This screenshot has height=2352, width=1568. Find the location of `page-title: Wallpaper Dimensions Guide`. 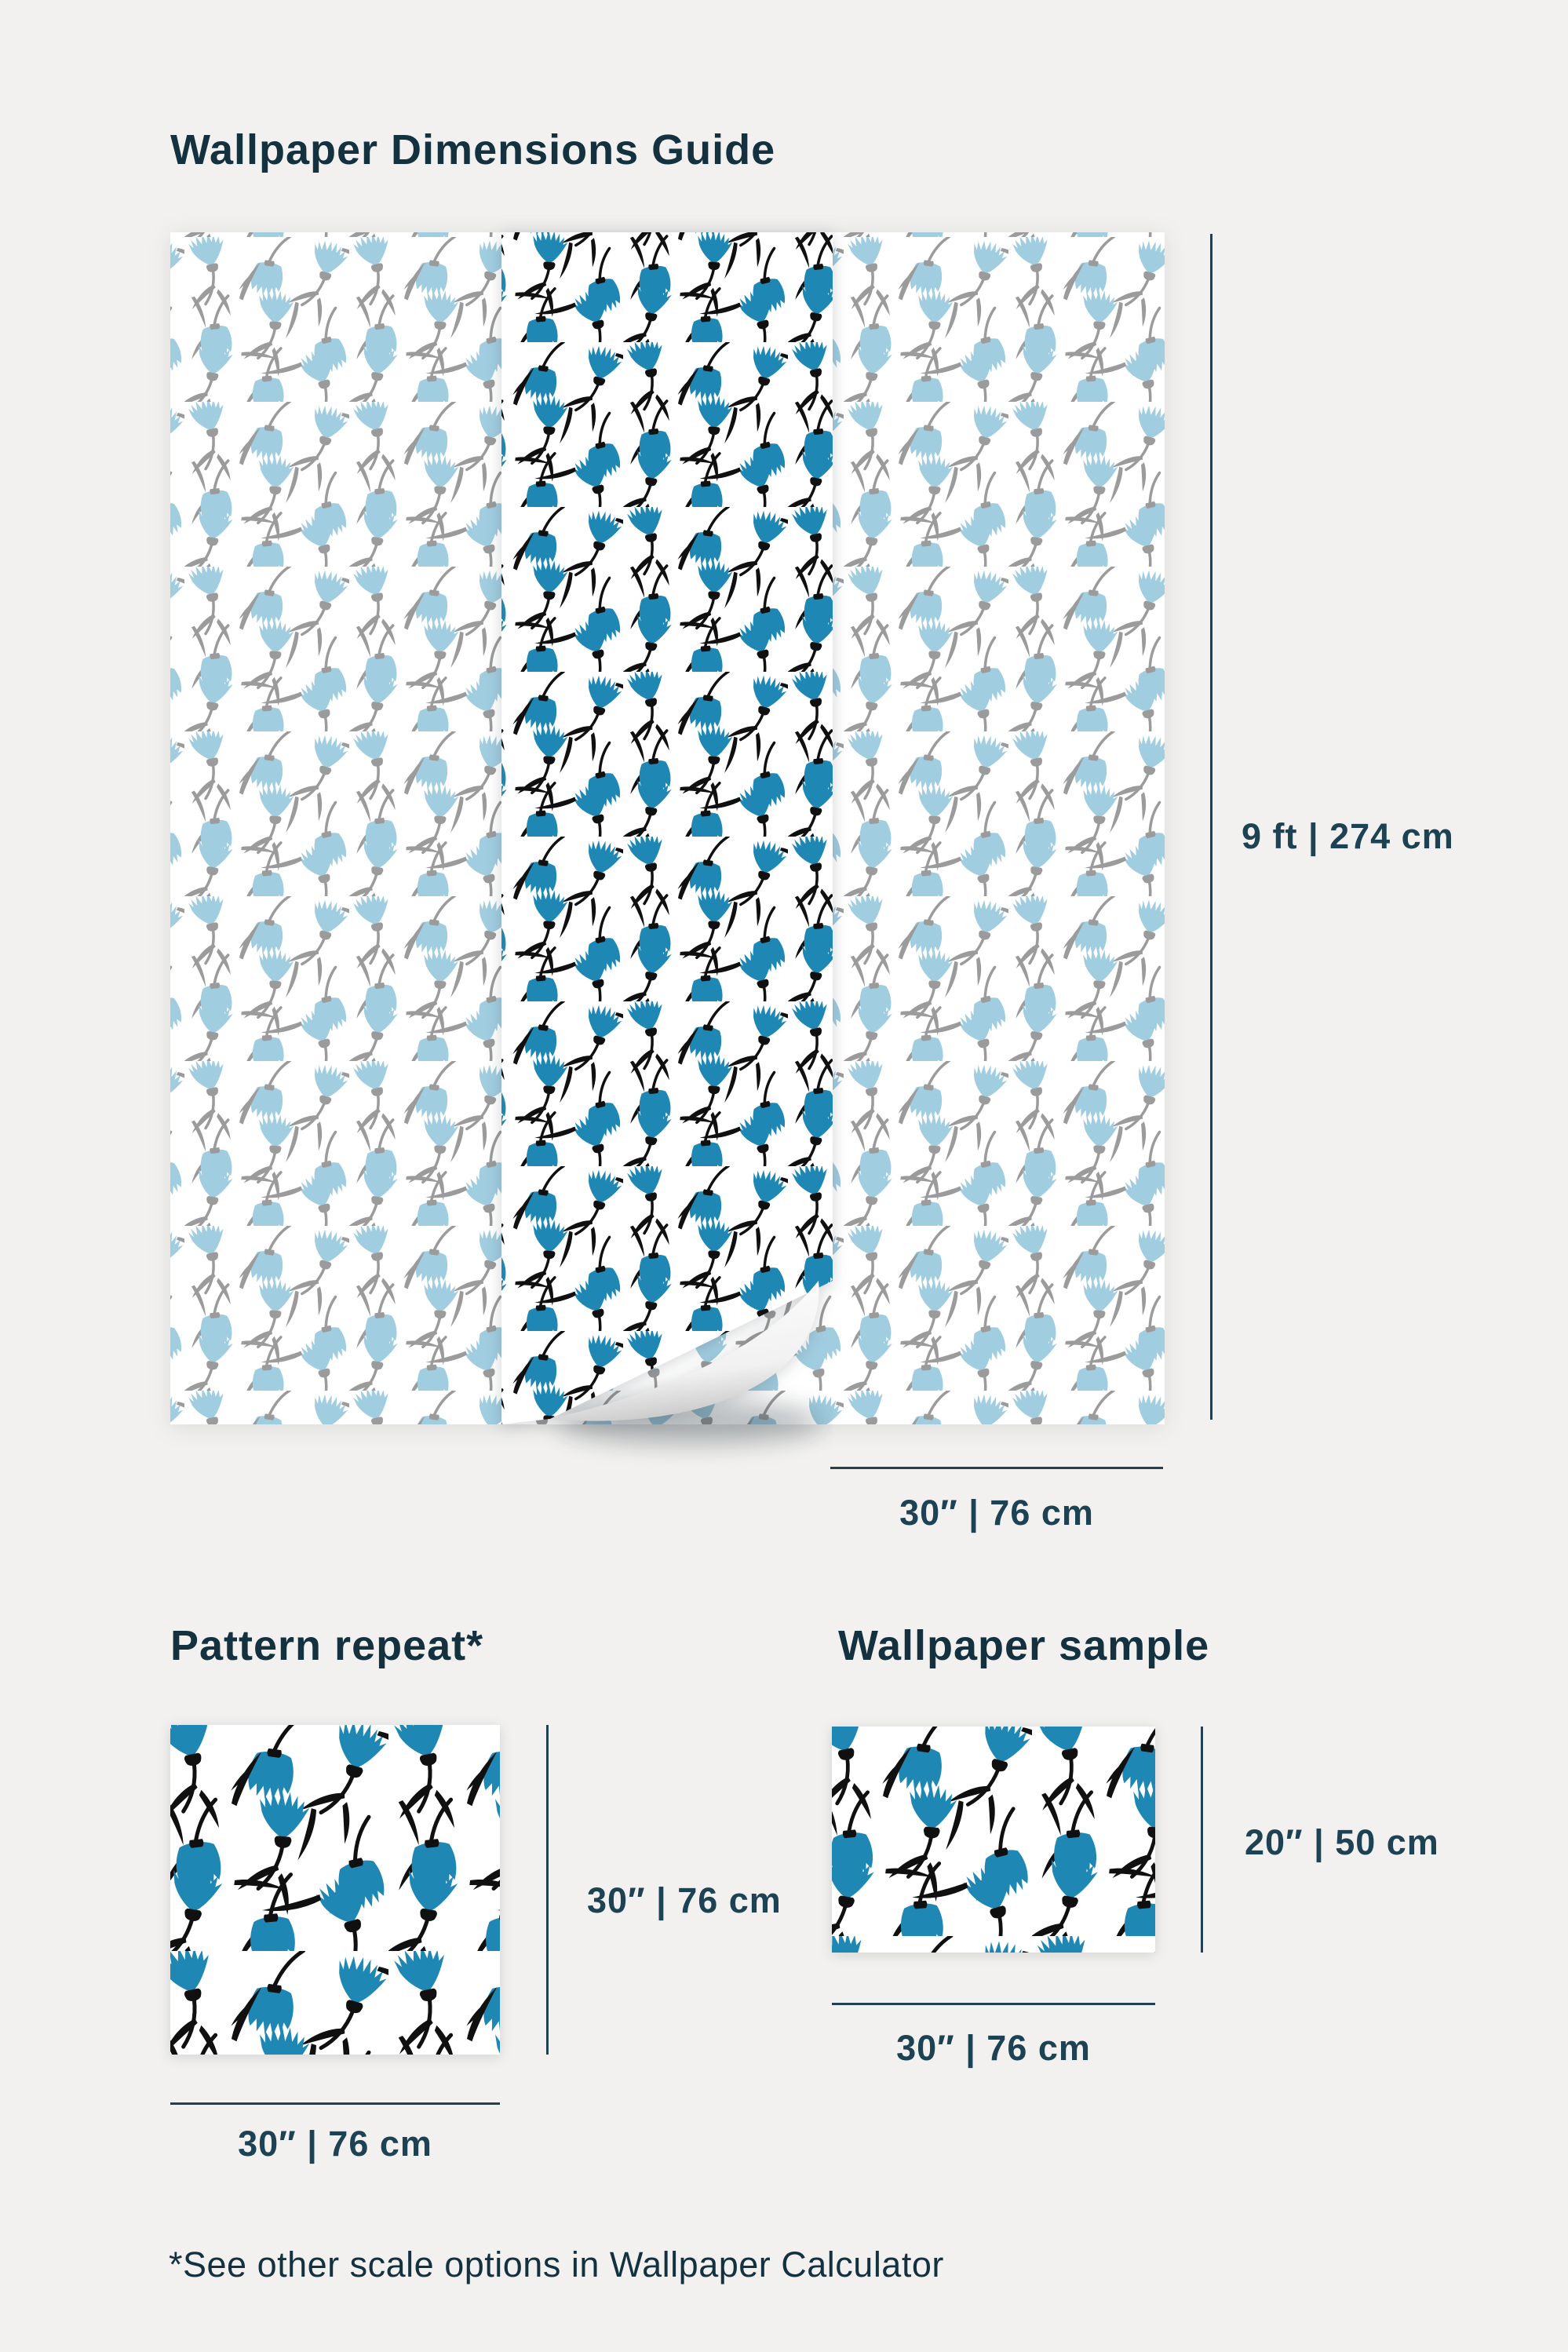

page-title: Wallpaper Dimensions Guide is located at coordinates (473, 149).